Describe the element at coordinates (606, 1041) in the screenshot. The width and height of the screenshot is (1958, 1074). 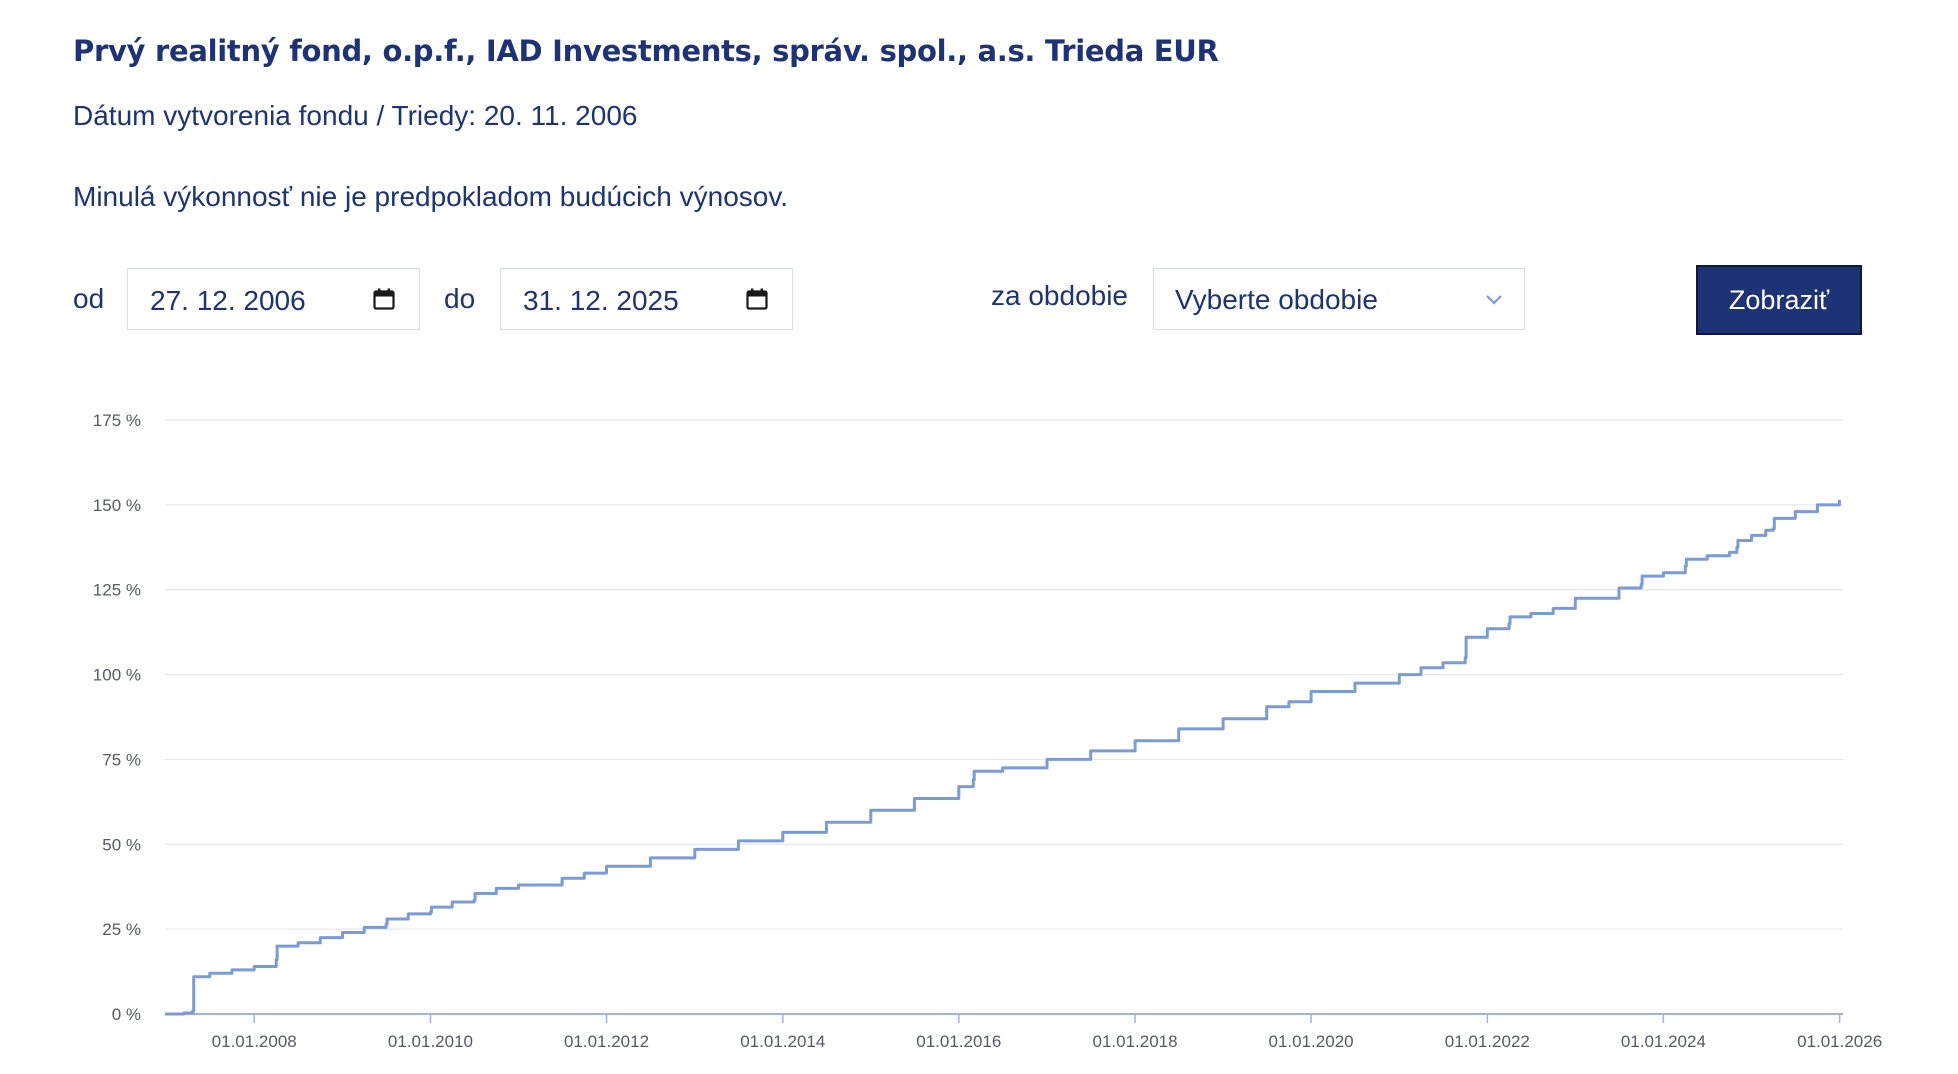
I see `x-tick-label: 01.01.2012` at that location.